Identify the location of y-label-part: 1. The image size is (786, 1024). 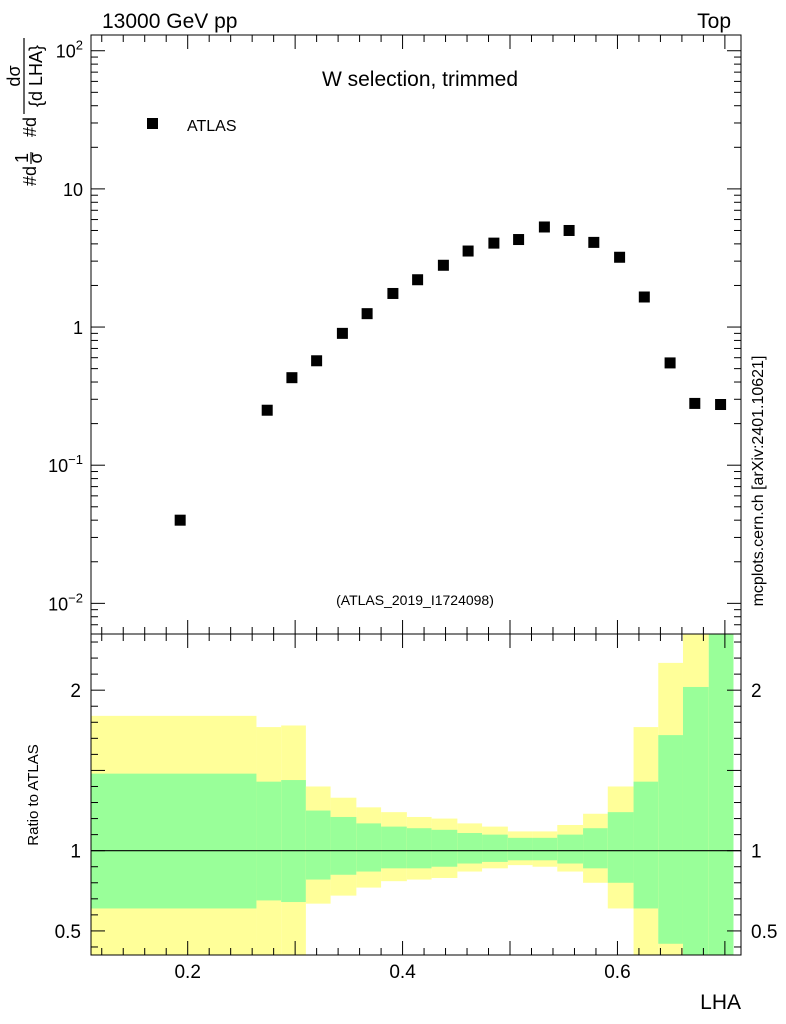
(22, 158).